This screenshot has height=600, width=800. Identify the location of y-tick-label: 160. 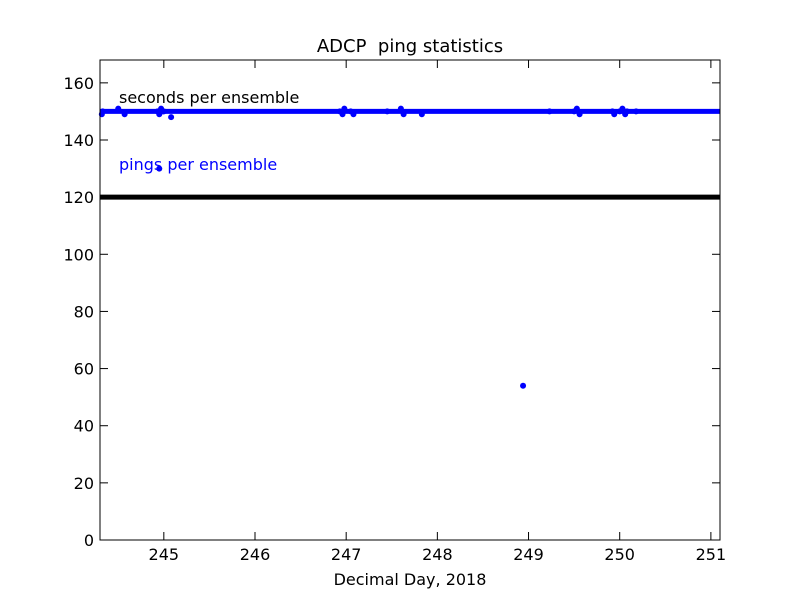
(78, 83).